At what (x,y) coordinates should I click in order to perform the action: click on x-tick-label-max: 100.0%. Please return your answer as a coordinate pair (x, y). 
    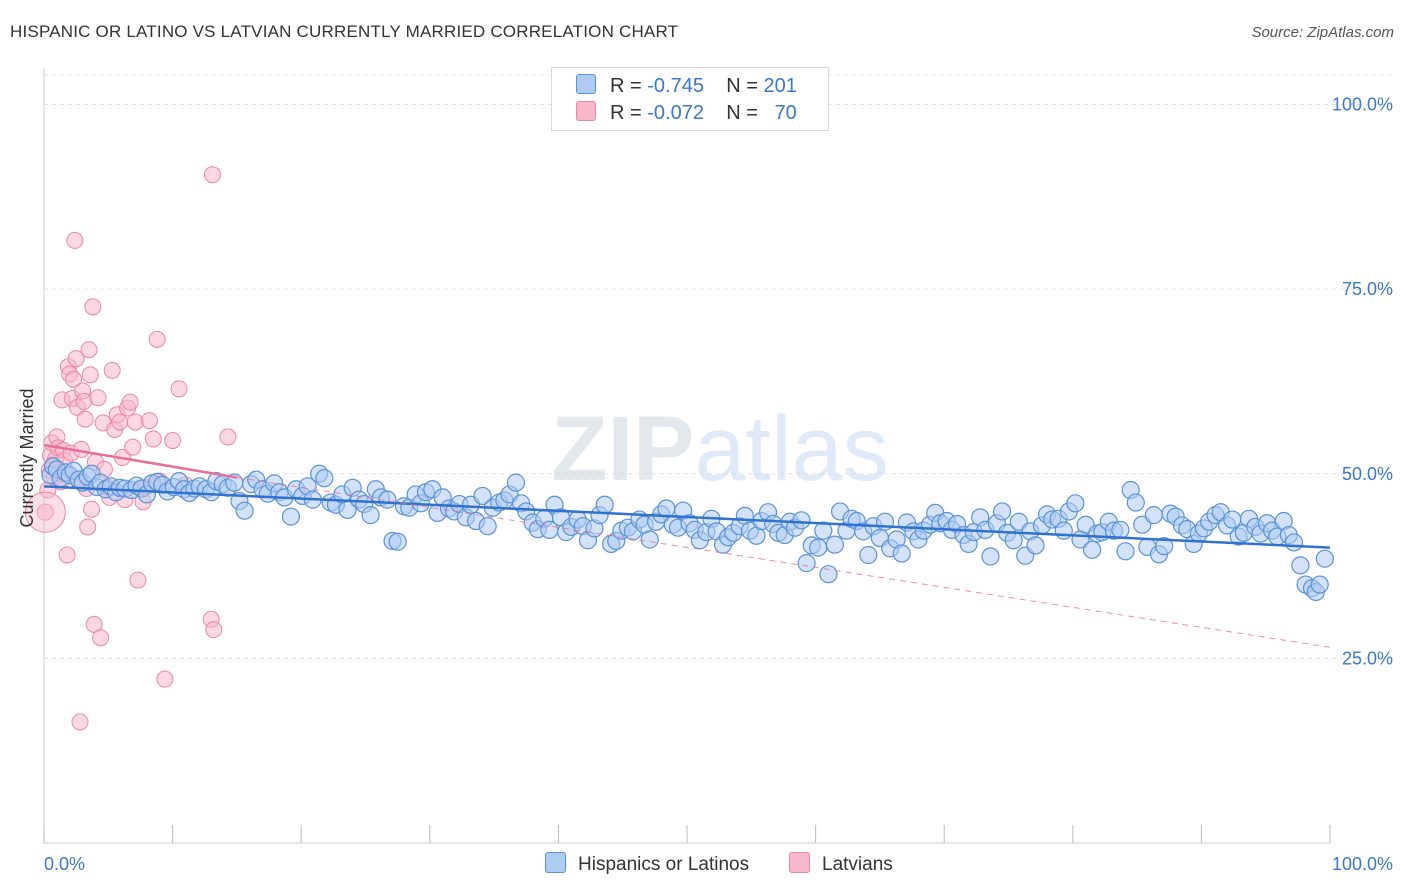
    Looking at the image, I should click on (1362, 864).